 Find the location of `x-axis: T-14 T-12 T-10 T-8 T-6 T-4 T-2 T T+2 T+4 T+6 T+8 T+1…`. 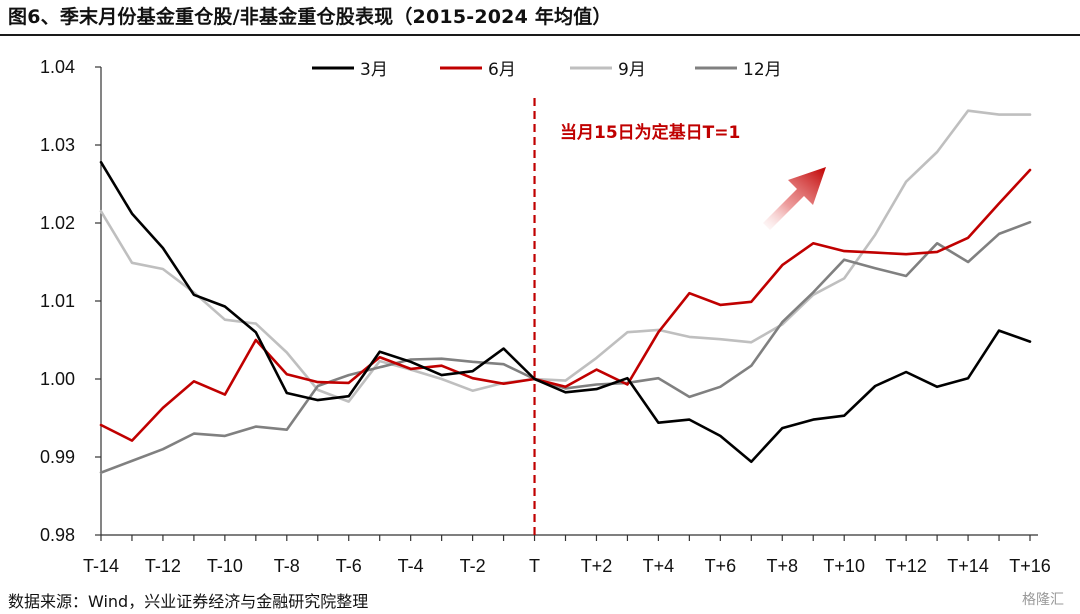

x-axis: T-14 T-12 T-10 T-8 T-6 T-4 T-2 T T+2 T+4 T+6 T+8 T+1… is located at coordinates (567, 555).